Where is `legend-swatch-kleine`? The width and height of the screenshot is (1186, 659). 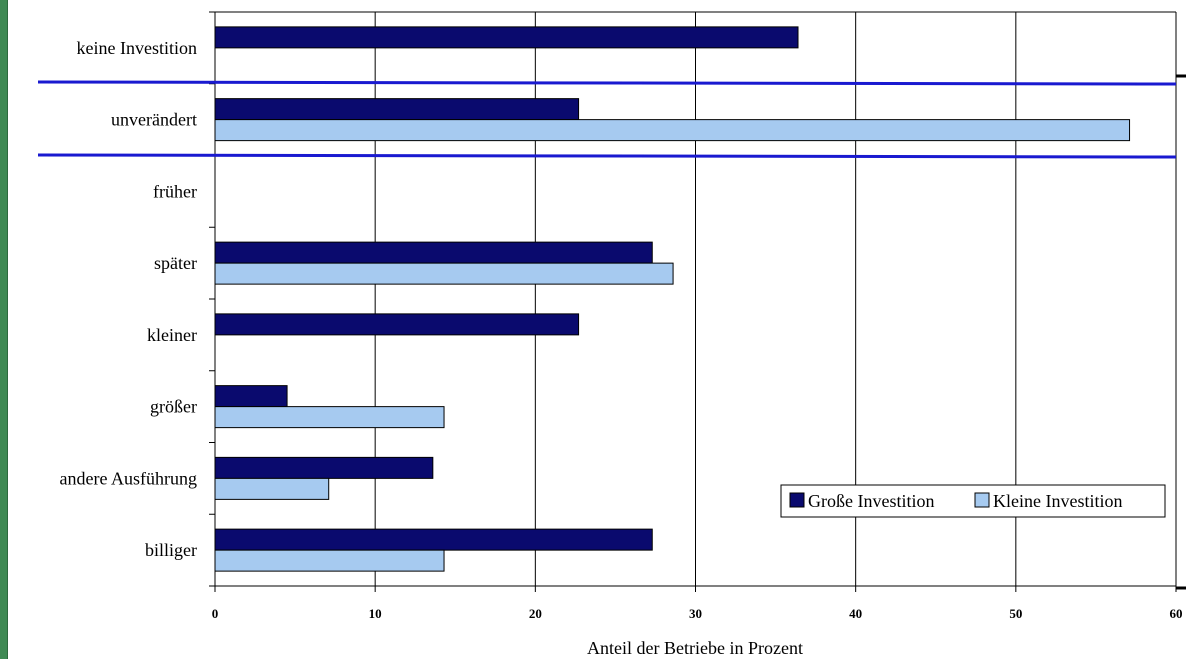 legend-swatch-kleine is located at coordinates (982, 500).